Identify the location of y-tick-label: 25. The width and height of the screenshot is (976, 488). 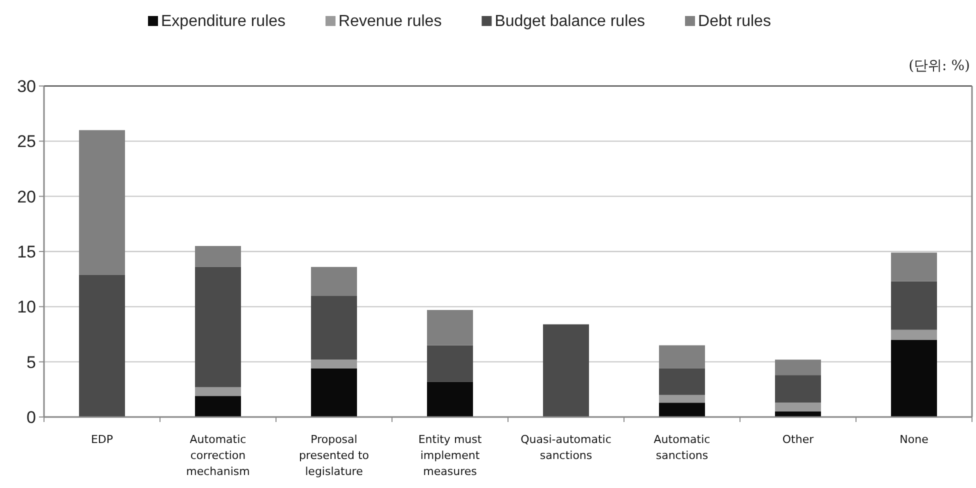
(26, 142).